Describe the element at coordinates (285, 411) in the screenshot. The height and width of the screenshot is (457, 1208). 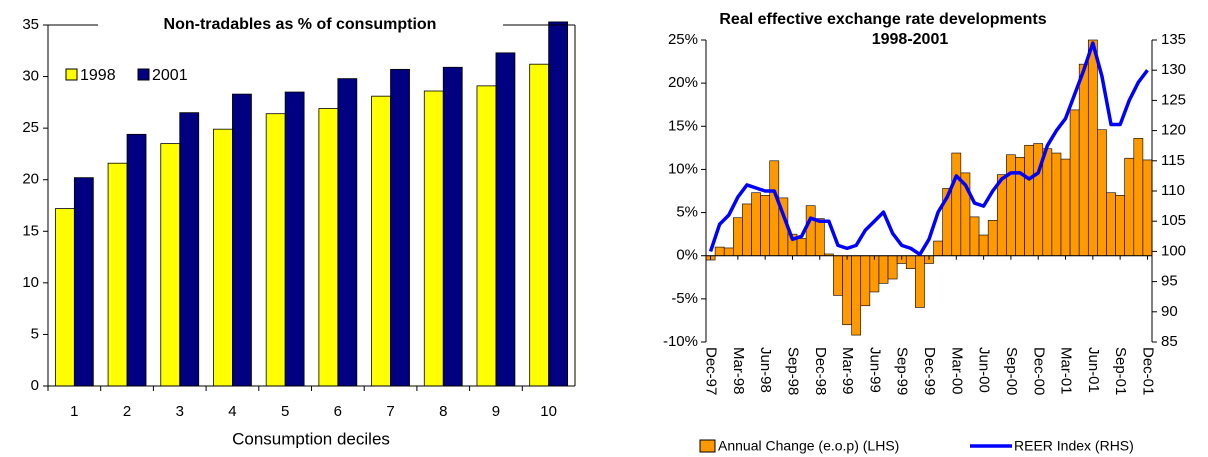
I see `x-tick-label: 5` at that location.